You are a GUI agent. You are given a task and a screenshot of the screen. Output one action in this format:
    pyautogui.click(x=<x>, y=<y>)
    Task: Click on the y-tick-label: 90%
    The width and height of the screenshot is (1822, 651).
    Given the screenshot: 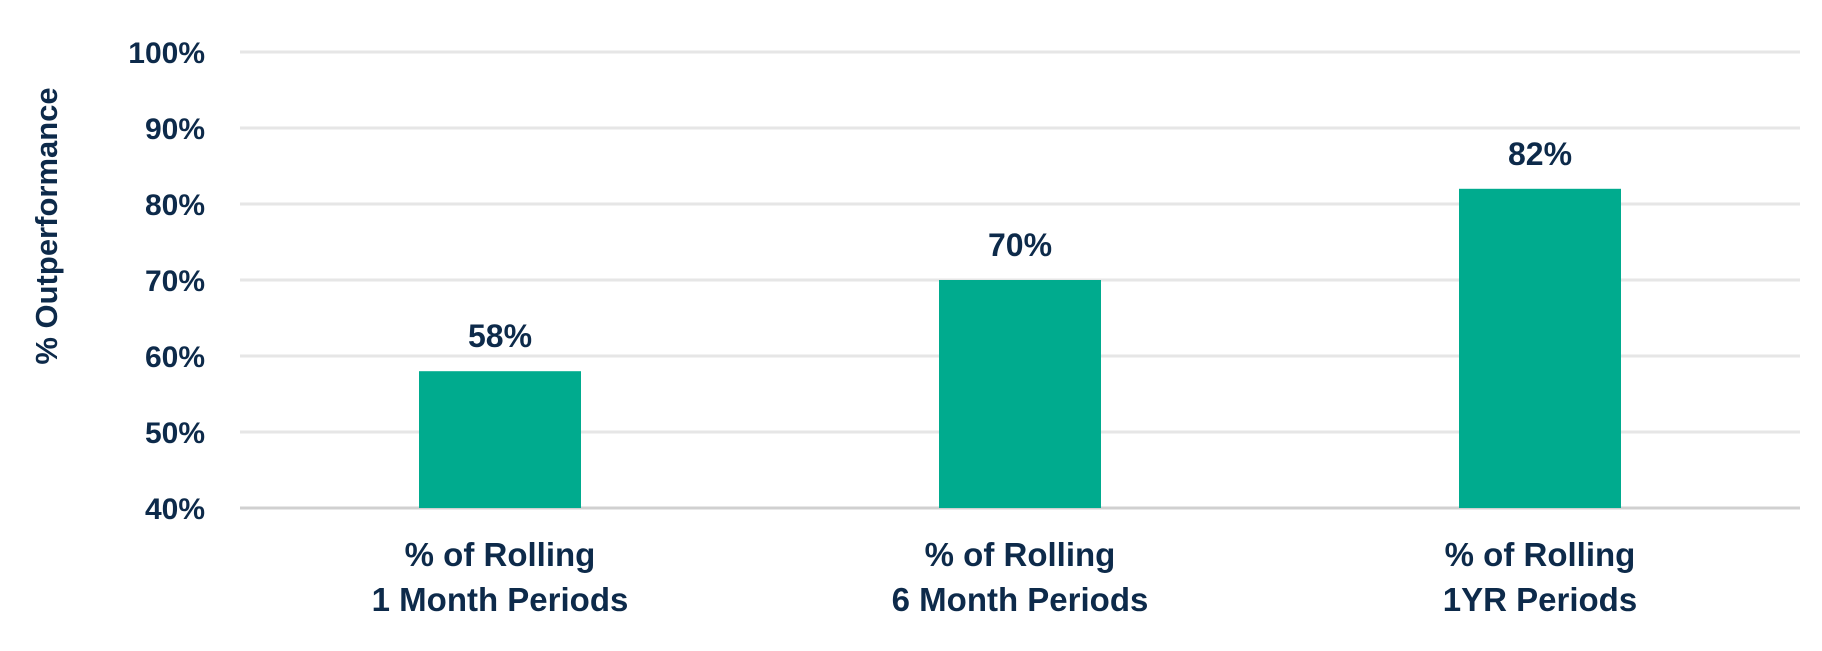 What is the action you would take?
    pyautogui.click(x=175, y=129)
    